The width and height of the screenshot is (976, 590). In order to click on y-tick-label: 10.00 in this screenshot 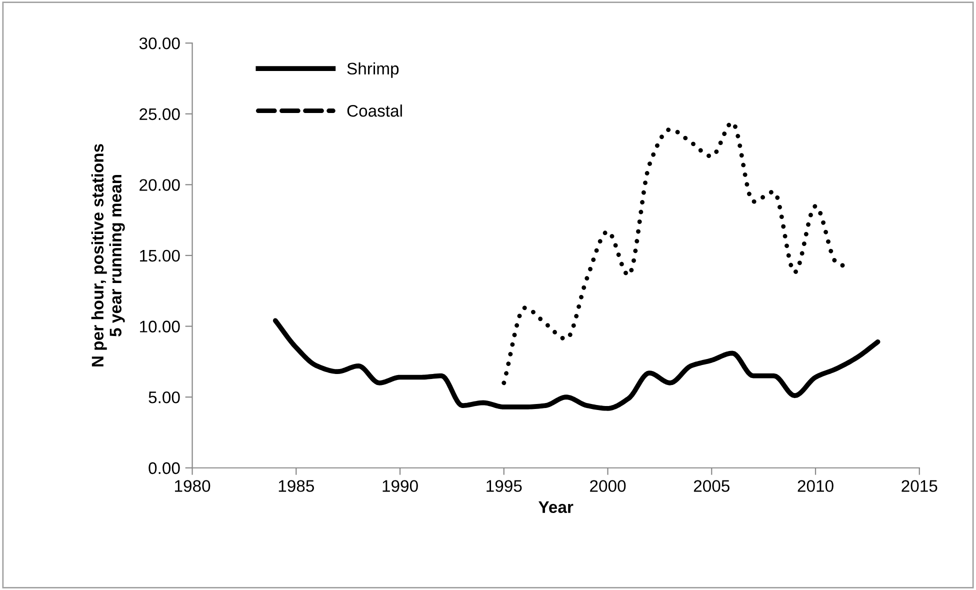, I will do `click(160, 326)`.